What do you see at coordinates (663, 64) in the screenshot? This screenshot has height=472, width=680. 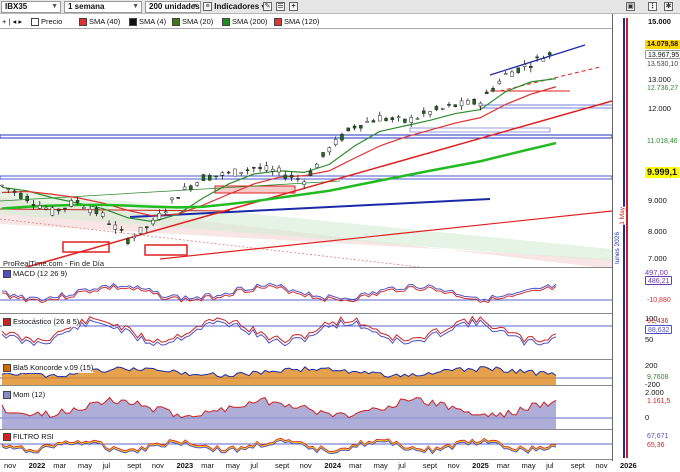 I see `price-tag-level: 13.530,10` at bounding box center [663, 64].